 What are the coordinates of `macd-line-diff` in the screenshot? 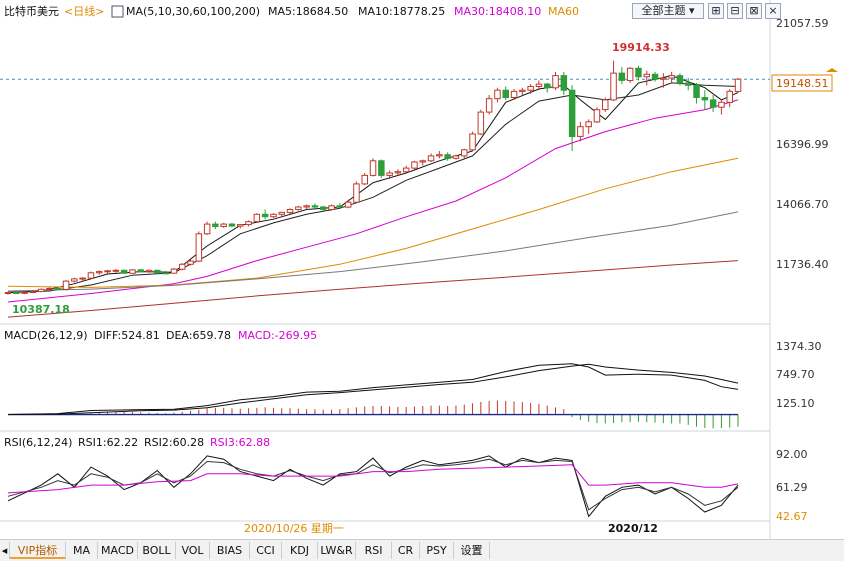 It's located at (373, 389).